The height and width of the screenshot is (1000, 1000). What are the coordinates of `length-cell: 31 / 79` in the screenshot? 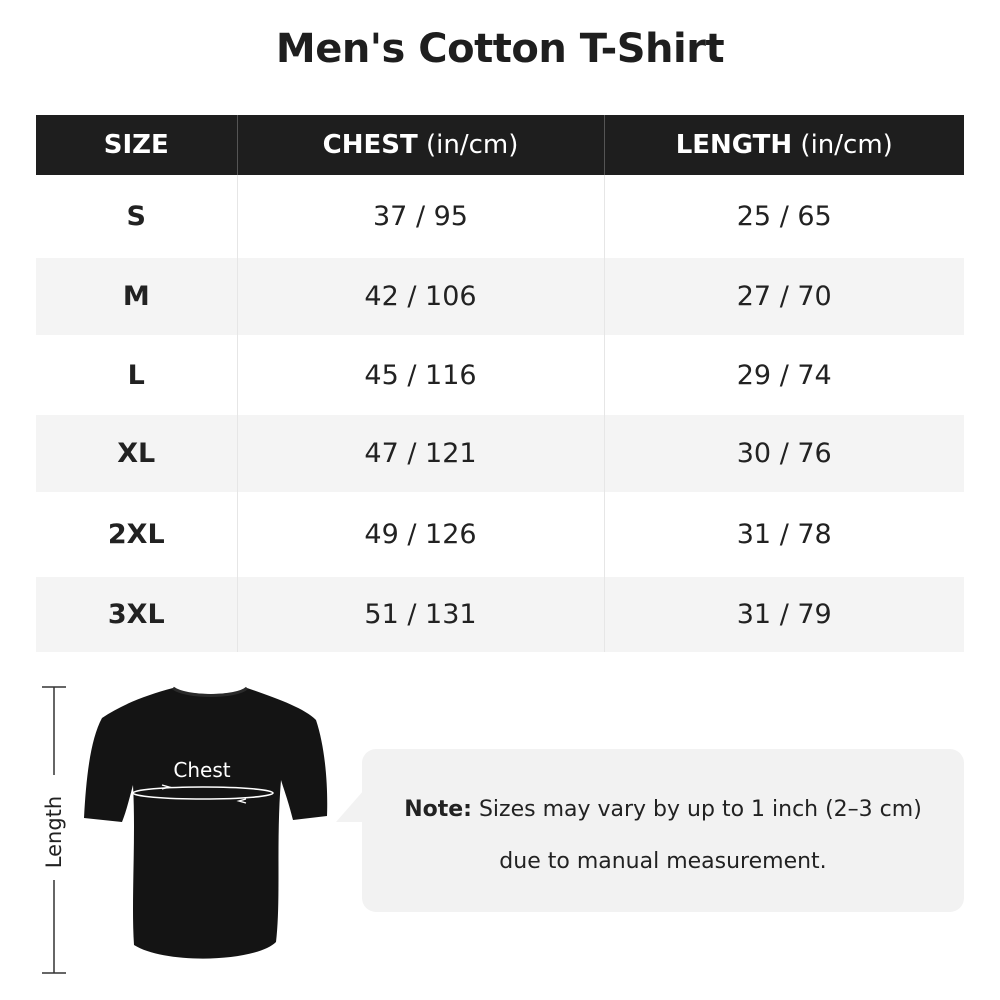 It's located at (783, 614).